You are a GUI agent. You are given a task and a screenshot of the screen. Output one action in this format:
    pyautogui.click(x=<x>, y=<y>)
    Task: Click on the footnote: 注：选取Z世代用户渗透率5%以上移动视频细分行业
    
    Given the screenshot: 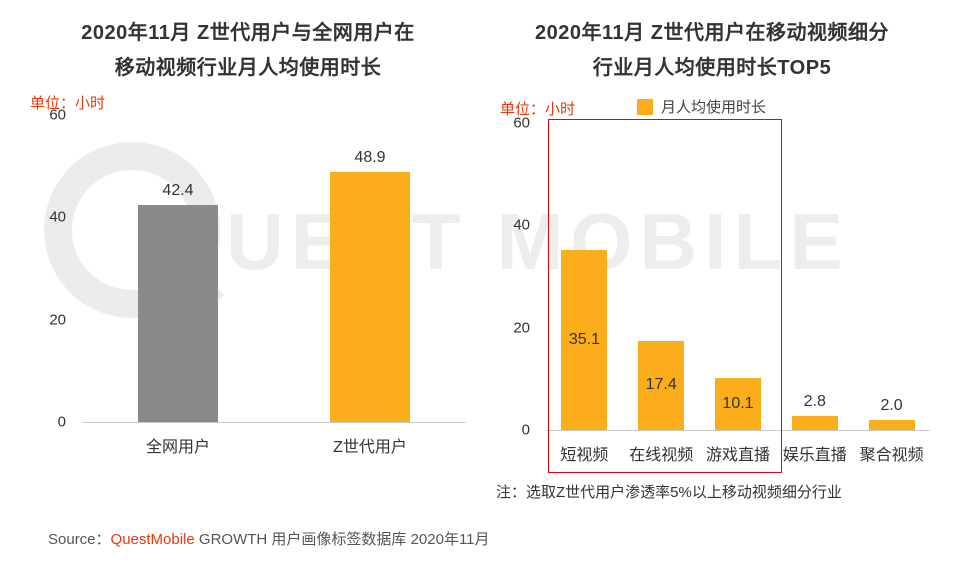 What is the action you would take?
    pyautogui.click(x=669, y=492)
    